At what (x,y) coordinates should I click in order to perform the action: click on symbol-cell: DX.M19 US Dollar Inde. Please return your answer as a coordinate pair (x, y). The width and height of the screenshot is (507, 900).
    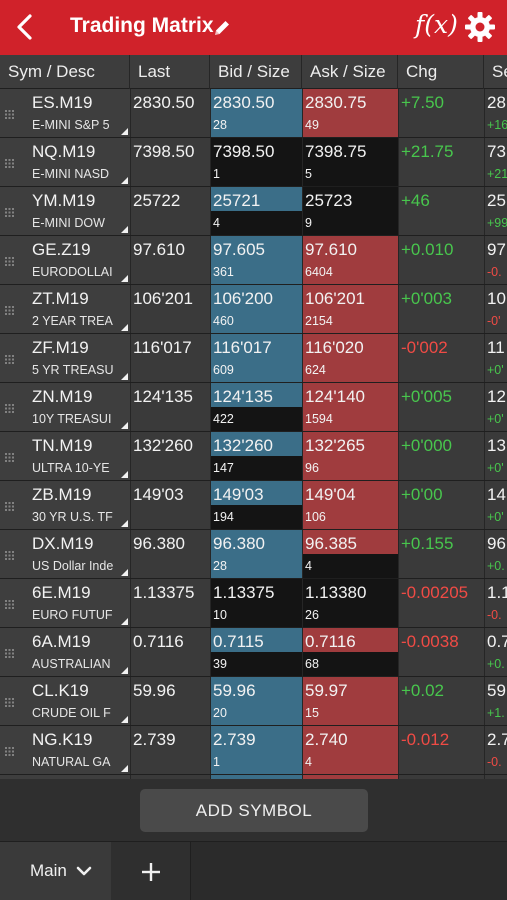
    Looking at the image, I should click on (65, 554).